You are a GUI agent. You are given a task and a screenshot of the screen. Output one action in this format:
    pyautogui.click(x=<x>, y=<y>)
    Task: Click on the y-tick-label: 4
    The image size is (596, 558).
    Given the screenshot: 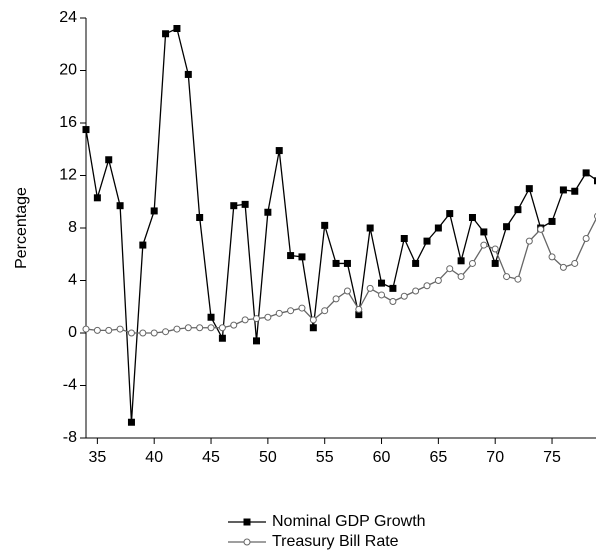 What is the action you would take?
    pyautogui.click(x=72, y=280)
    